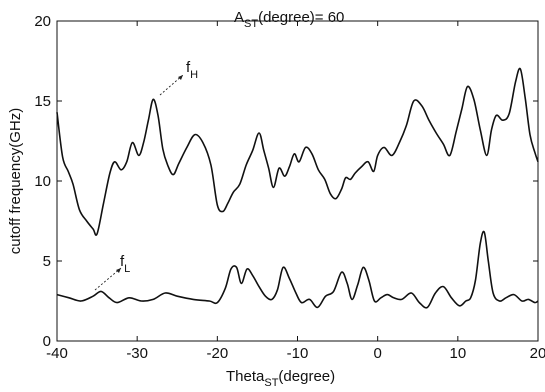 This screenshot has width=545, height=392. Describe the element at coordinates (306, 376) in the screenshot. I see `x-axis-title-rest: (degree)` at that location.